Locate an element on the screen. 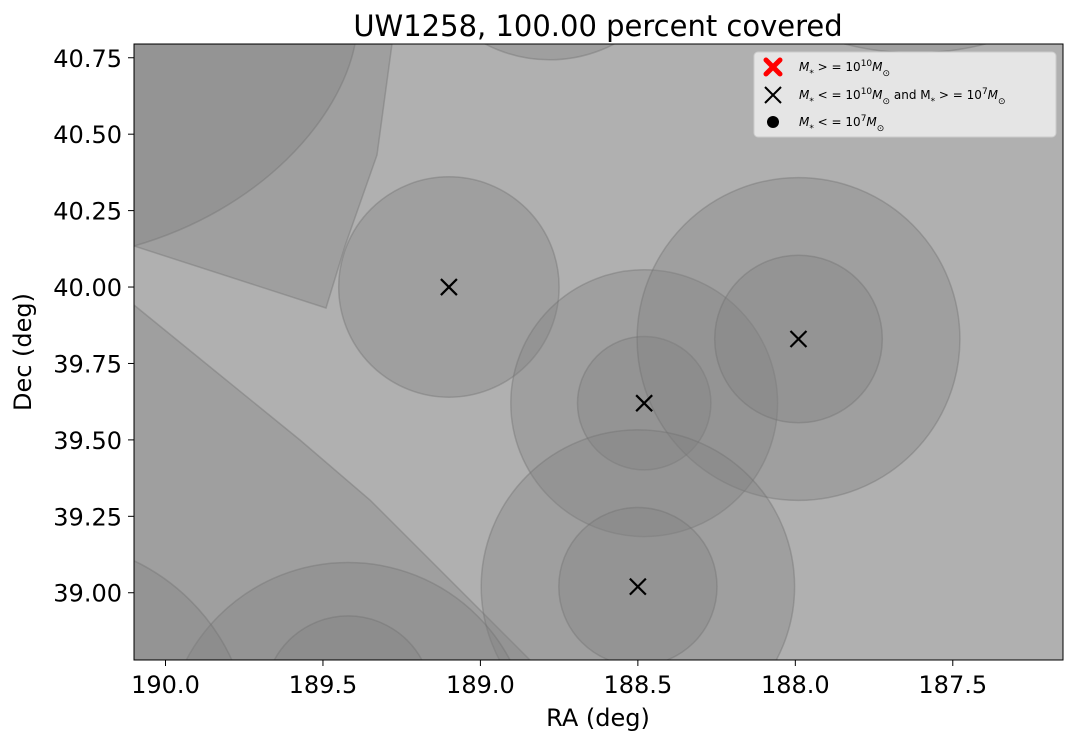  points-layer is located at coordinates (624, 437).